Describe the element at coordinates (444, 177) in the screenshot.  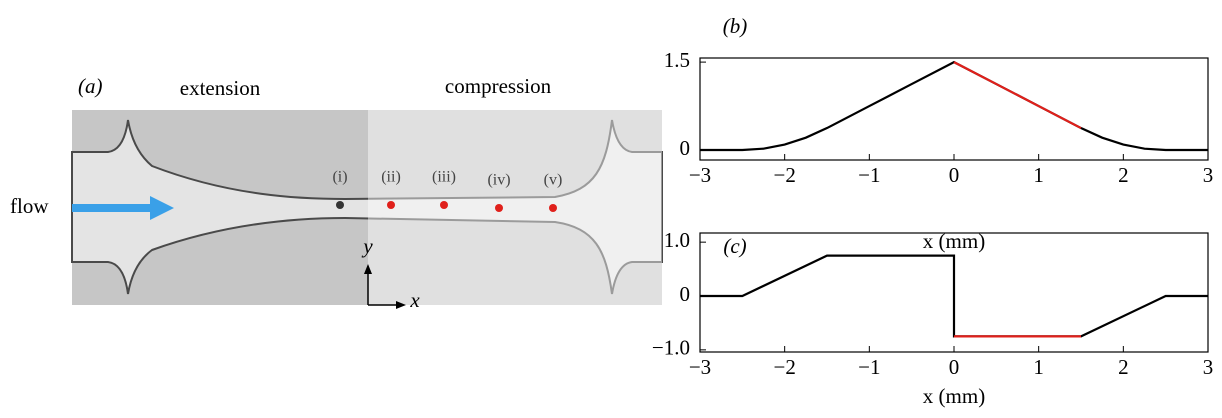
I see `point-label: (iii)` at that location.